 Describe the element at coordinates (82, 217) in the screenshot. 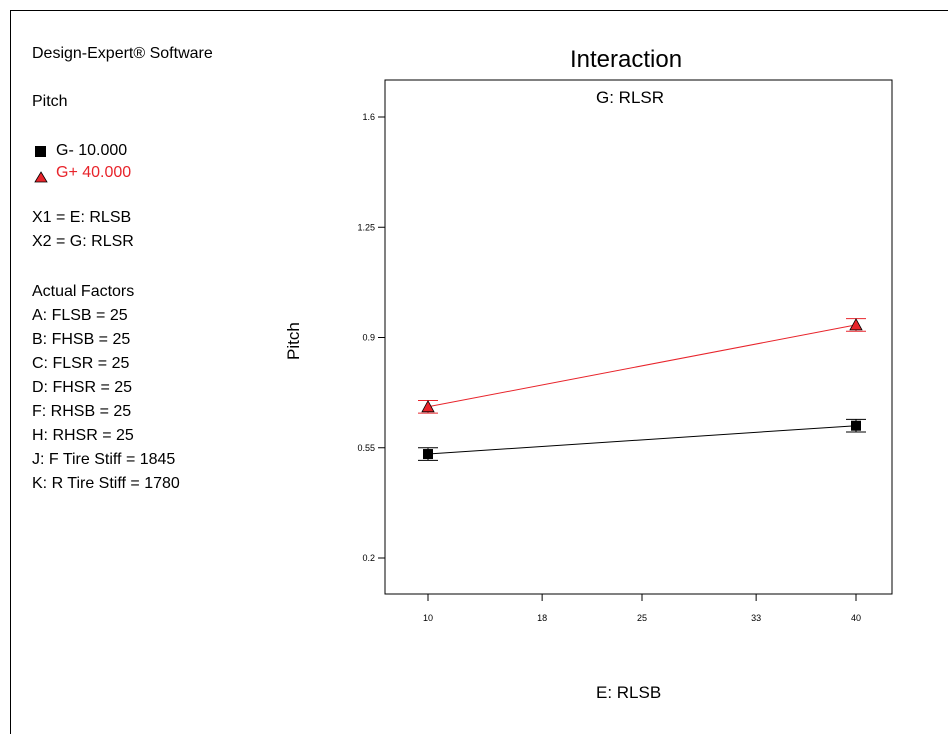

I see `factor-map-x1: X1 = E: RLSB` at that location.